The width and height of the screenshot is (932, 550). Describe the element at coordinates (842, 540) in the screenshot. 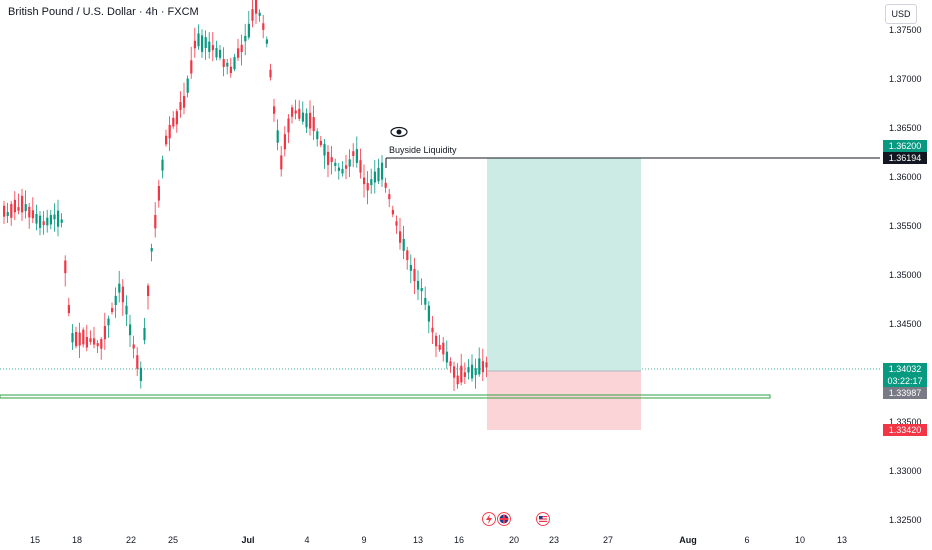

I see `time-tick: 13` at that location.